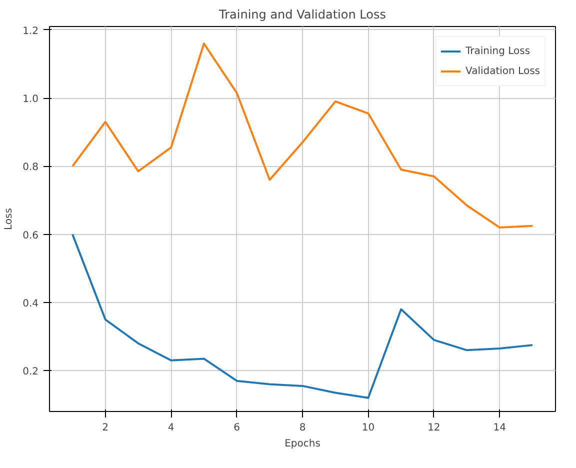 Image resolution: width=576 pixels, height=468 pixels. Describe the element at coordinates (368, 428) in the screenshot. I see `x-tick-label: 10` at that location.